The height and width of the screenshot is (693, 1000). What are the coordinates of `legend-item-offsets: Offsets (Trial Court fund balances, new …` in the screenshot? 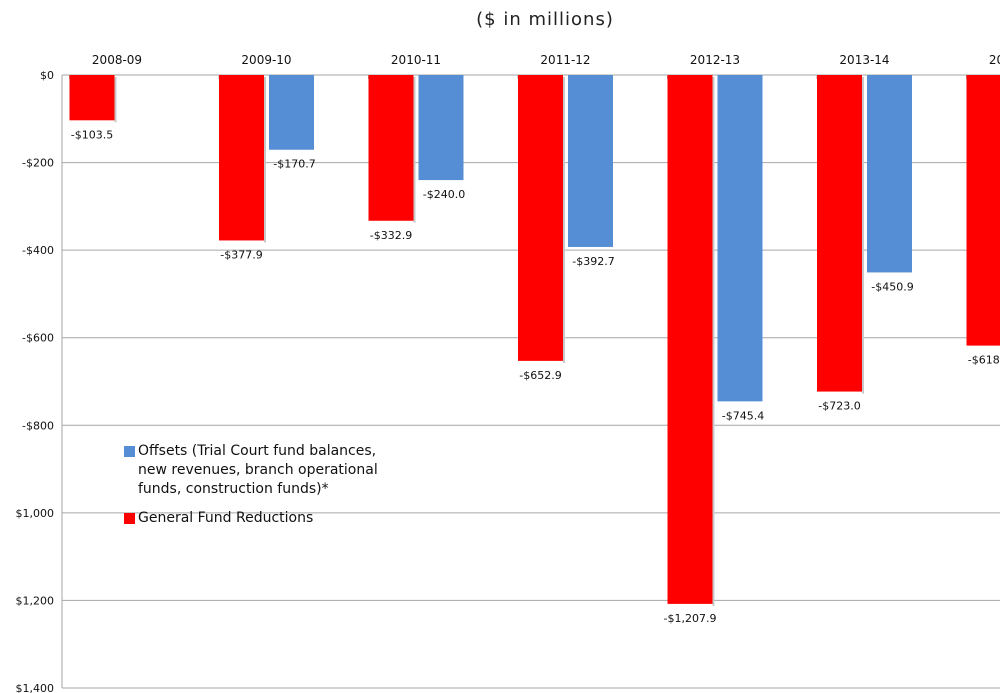 It's located at (254, 470).